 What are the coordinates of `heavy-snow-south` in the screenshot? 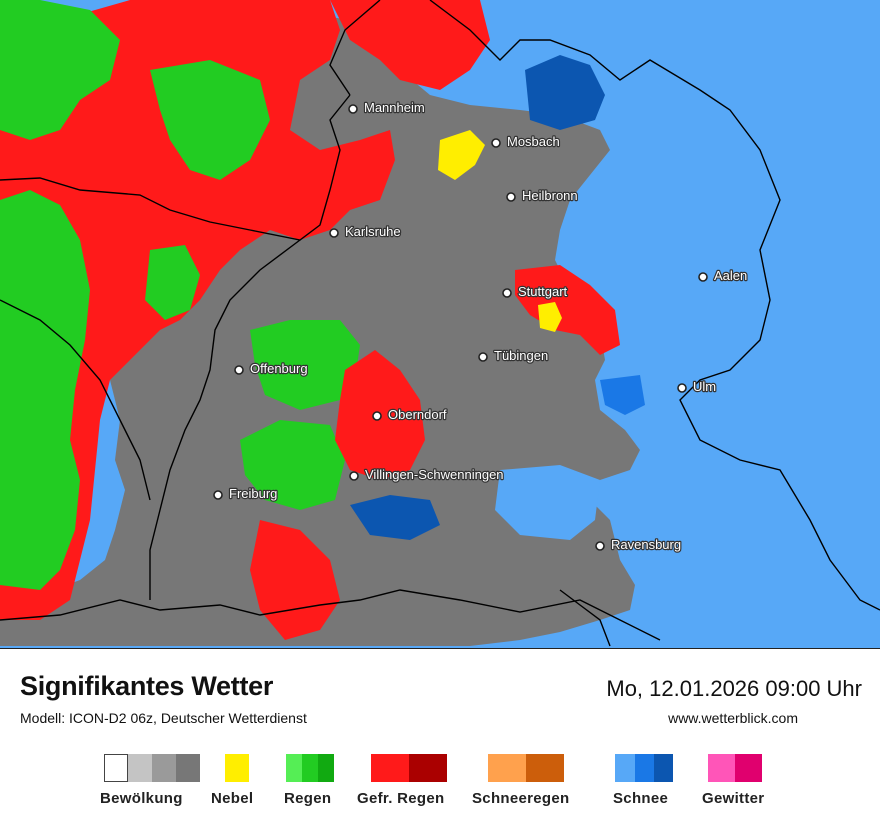 It's located at (395, 517).